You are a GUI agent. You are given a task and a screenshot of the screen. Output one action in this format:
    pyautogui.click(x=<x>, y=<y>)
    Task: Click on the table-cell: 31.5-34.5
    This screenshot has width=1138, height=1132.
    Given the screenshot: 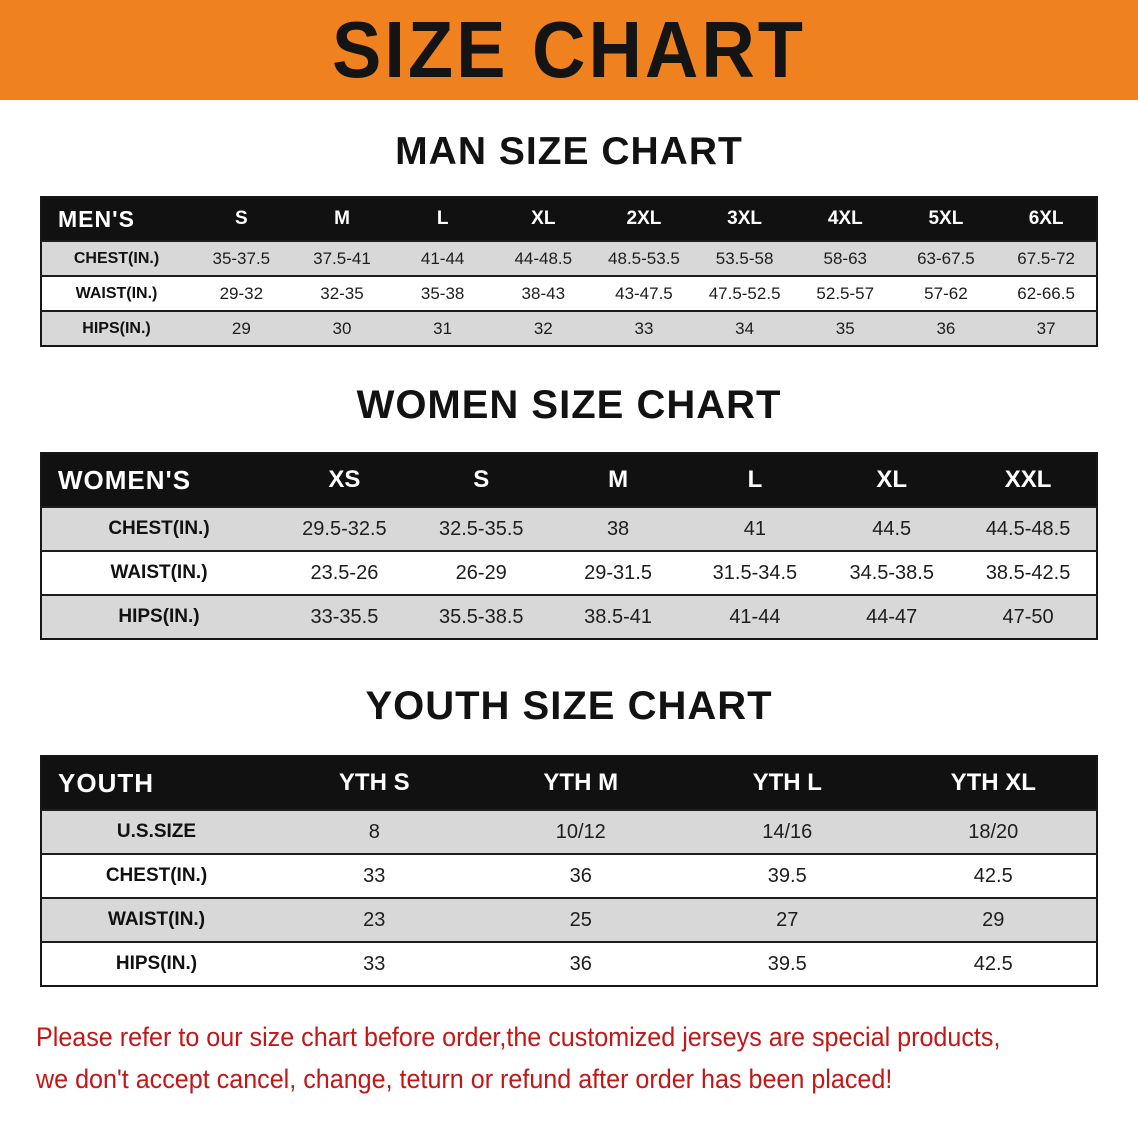 What is the action you would take?
    pyautogui.click(x=755, y=572)
    